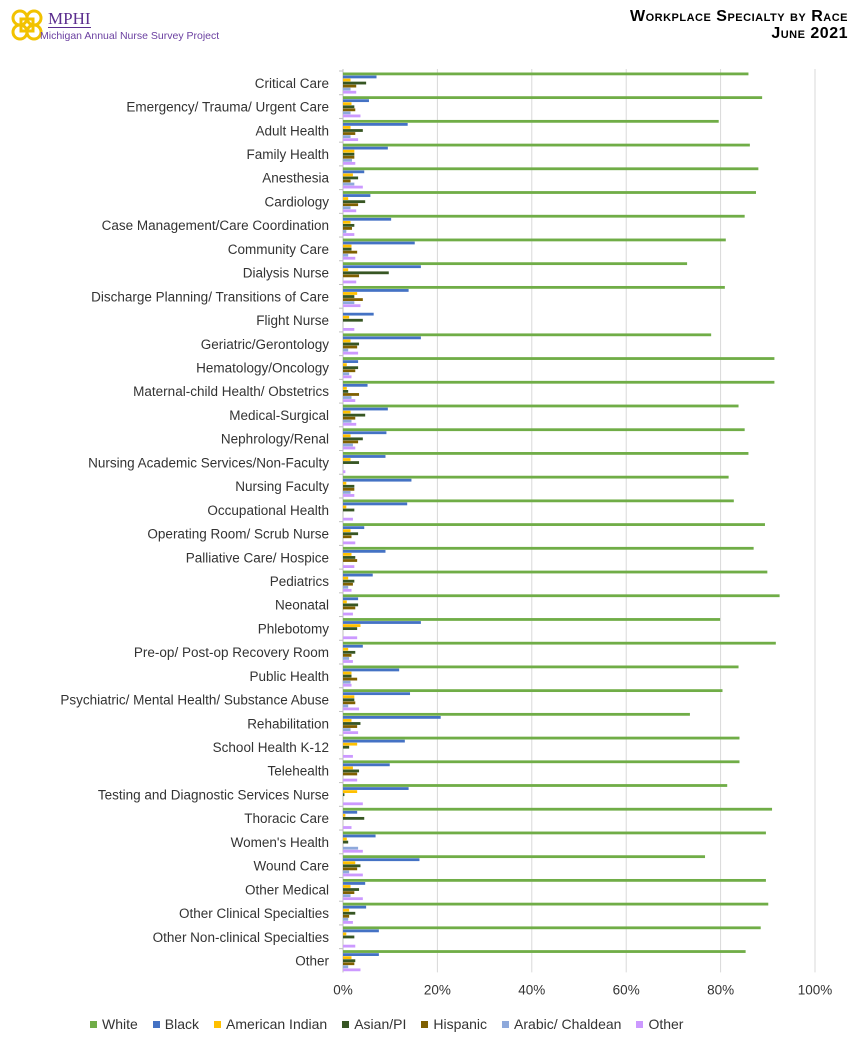 The width and height of the screenshot is (866, 1064). Describe the element at coordinates (294, 628) in the screenshot. I see `category-label: Phlebotomy` at that location.